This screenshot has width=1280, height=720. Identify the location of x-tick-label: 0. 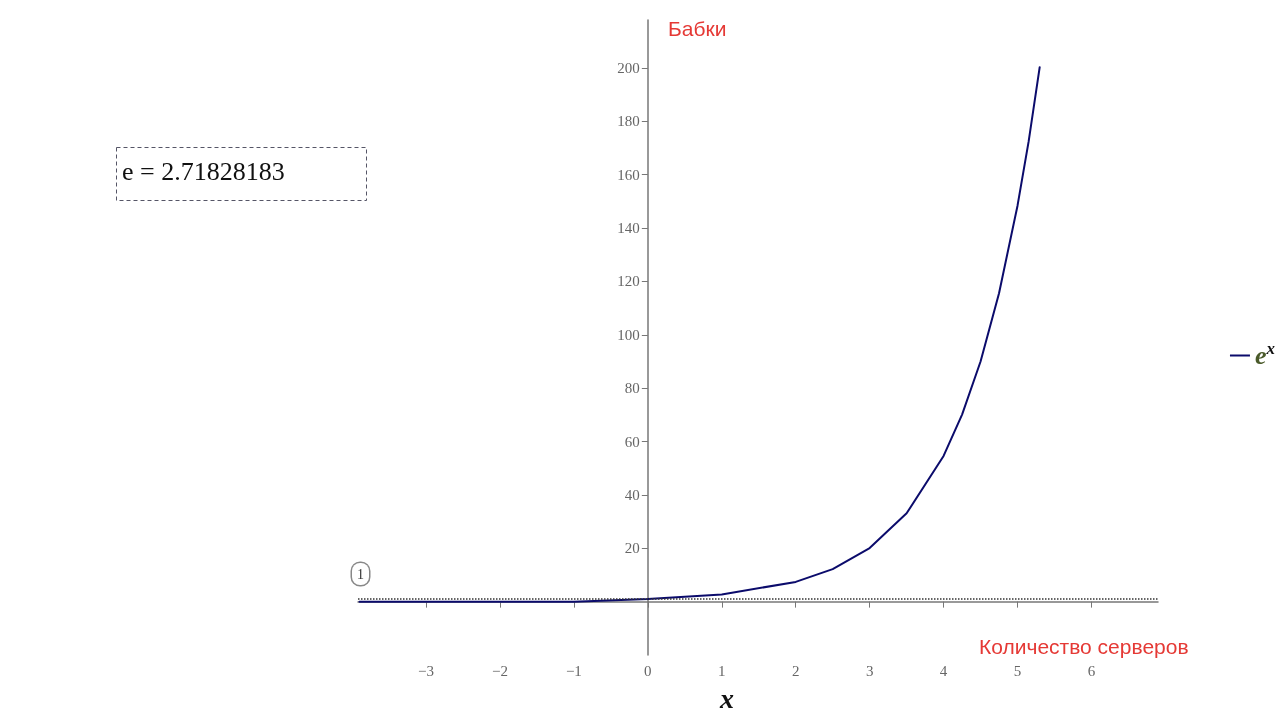
(648, 670).